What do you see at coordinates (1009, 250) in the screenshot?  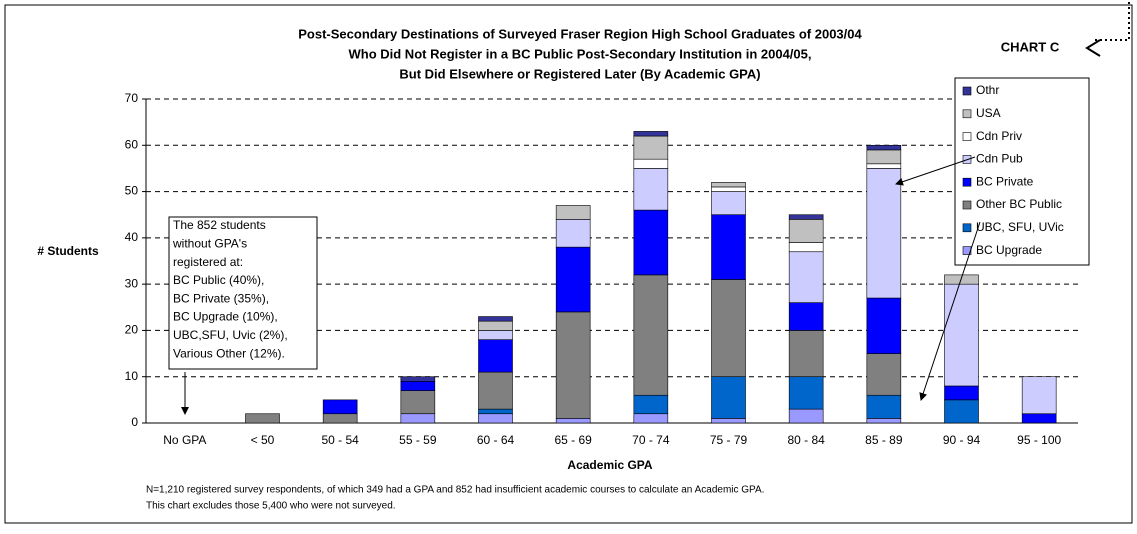 I see `legend-label: BC Upgrade` at bounding box center [1009, 250].